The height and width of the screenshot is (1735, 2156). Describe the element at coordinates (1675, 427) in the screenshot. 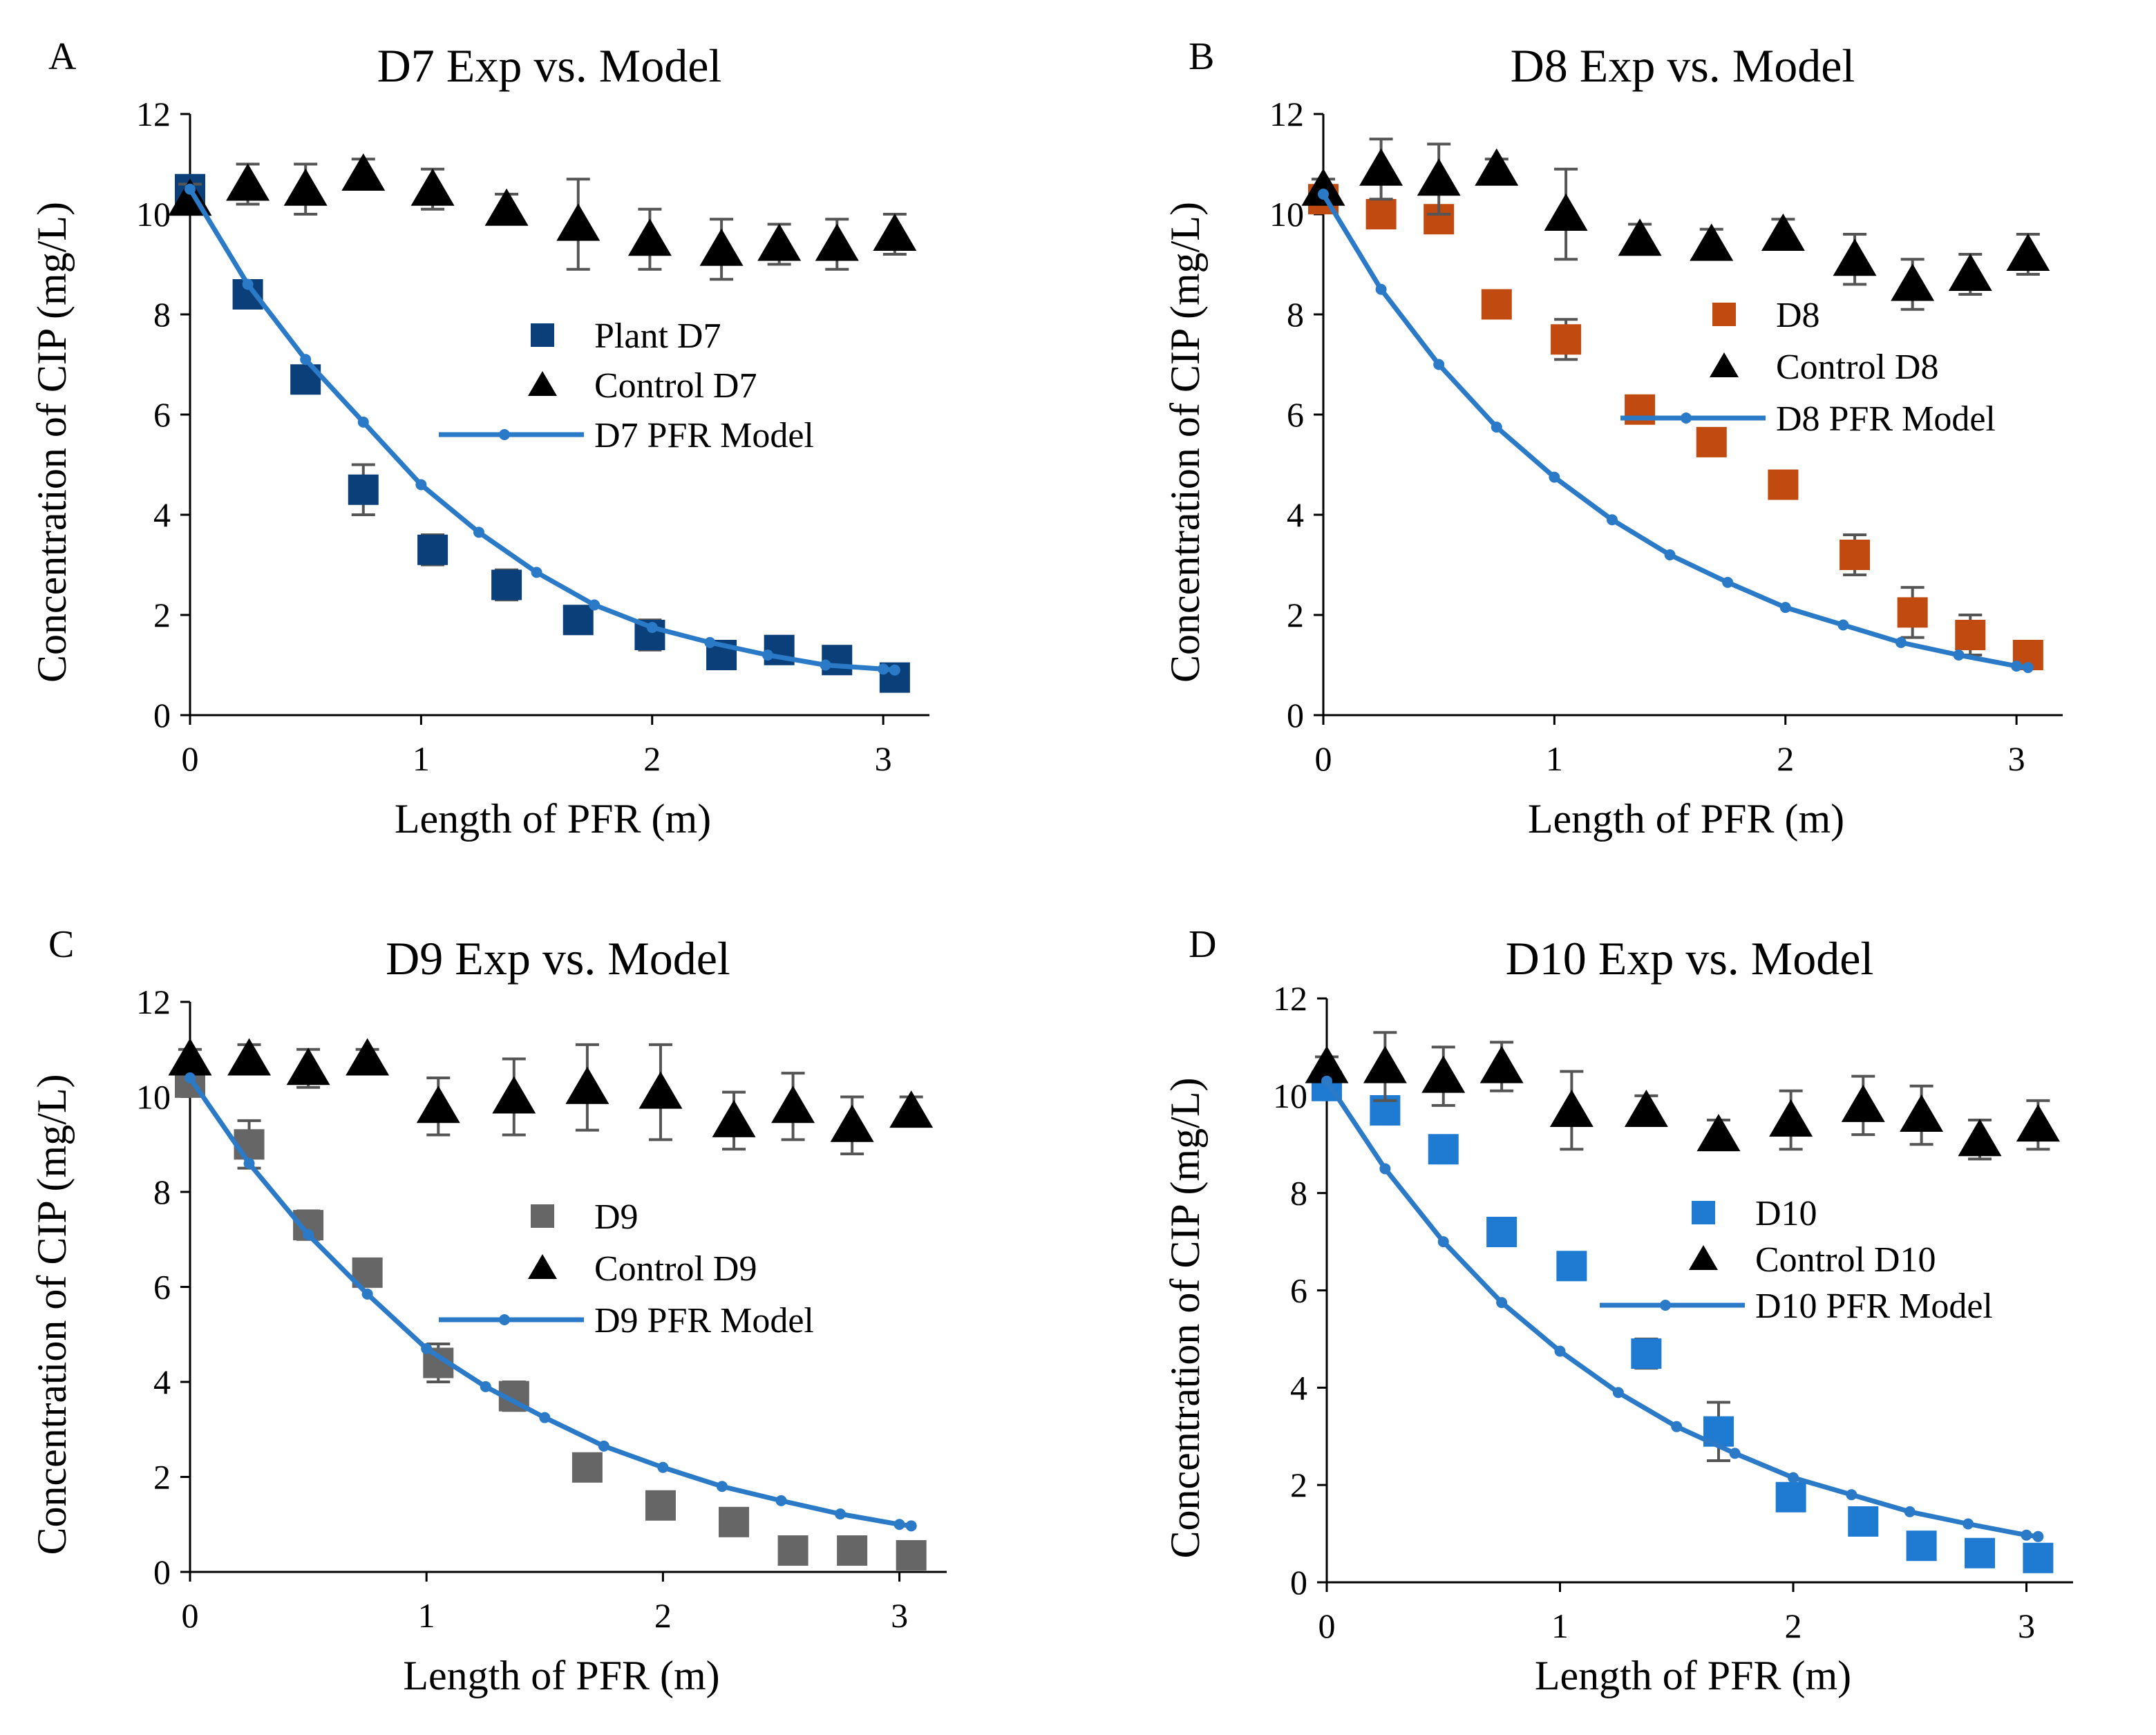

I see `series-square` at that location.